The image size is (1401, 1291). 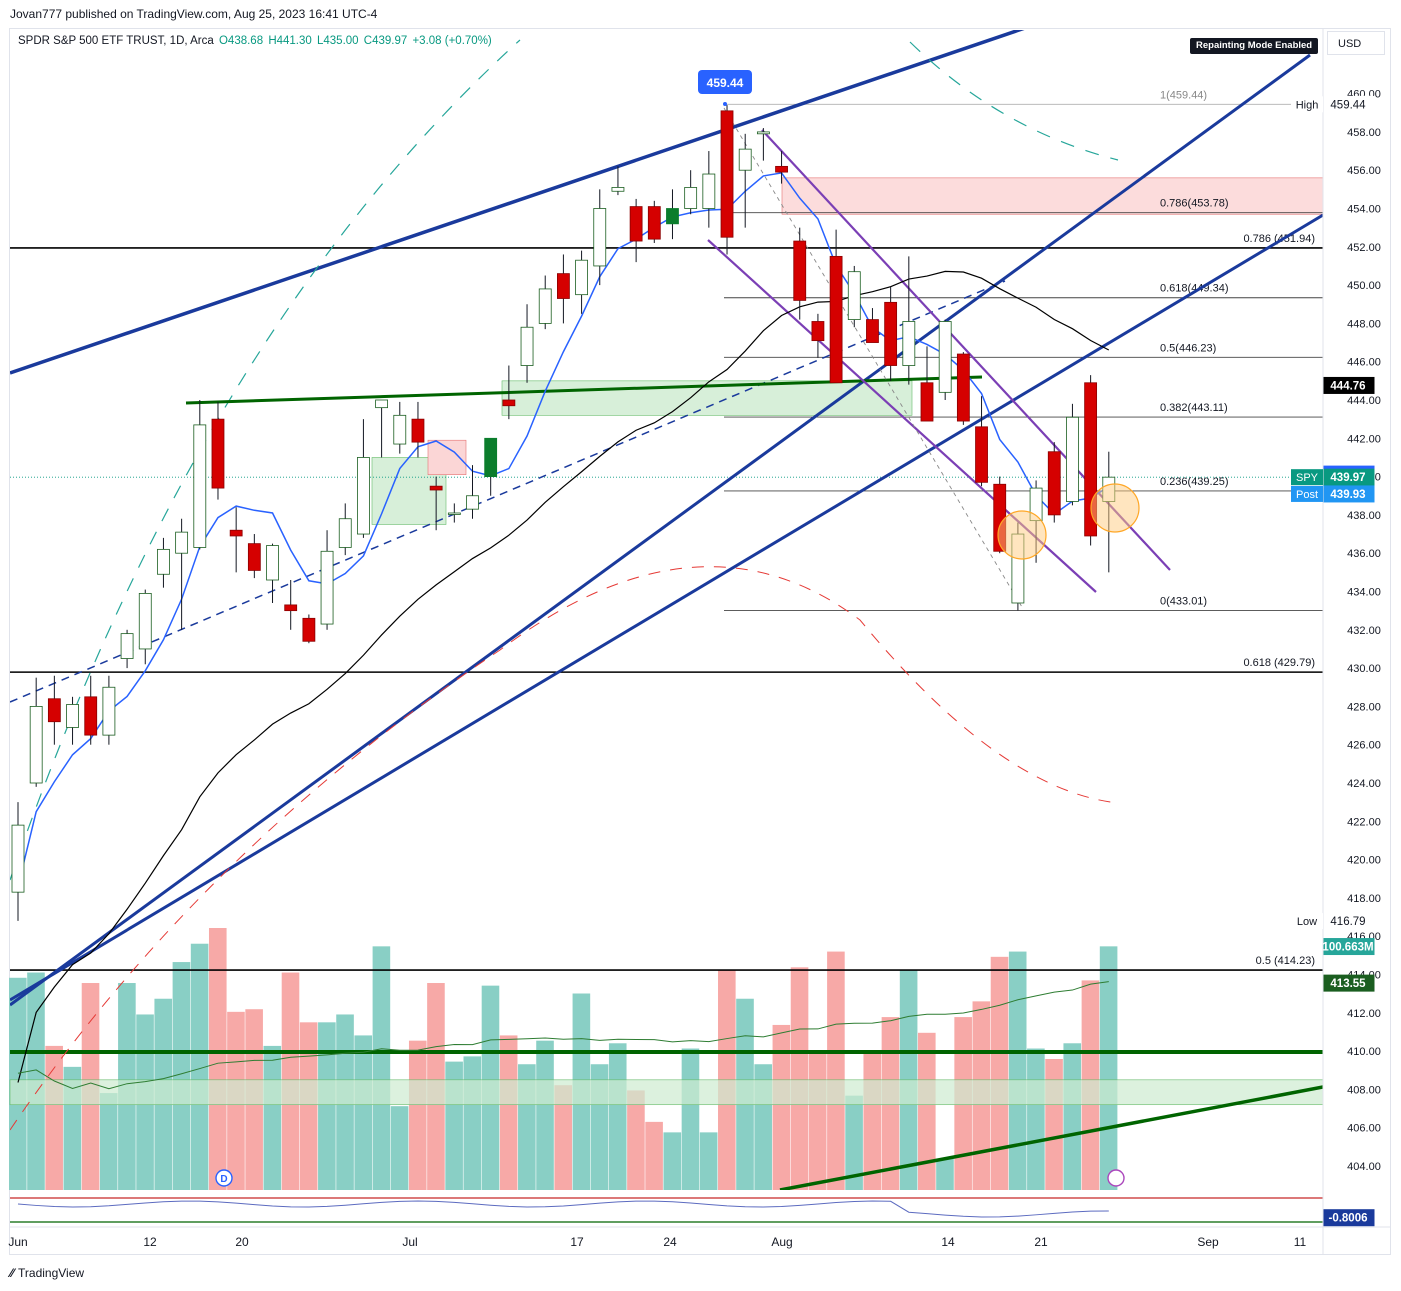 I want to click on price-label-text: 416.79, so click(x=1347, y=922).